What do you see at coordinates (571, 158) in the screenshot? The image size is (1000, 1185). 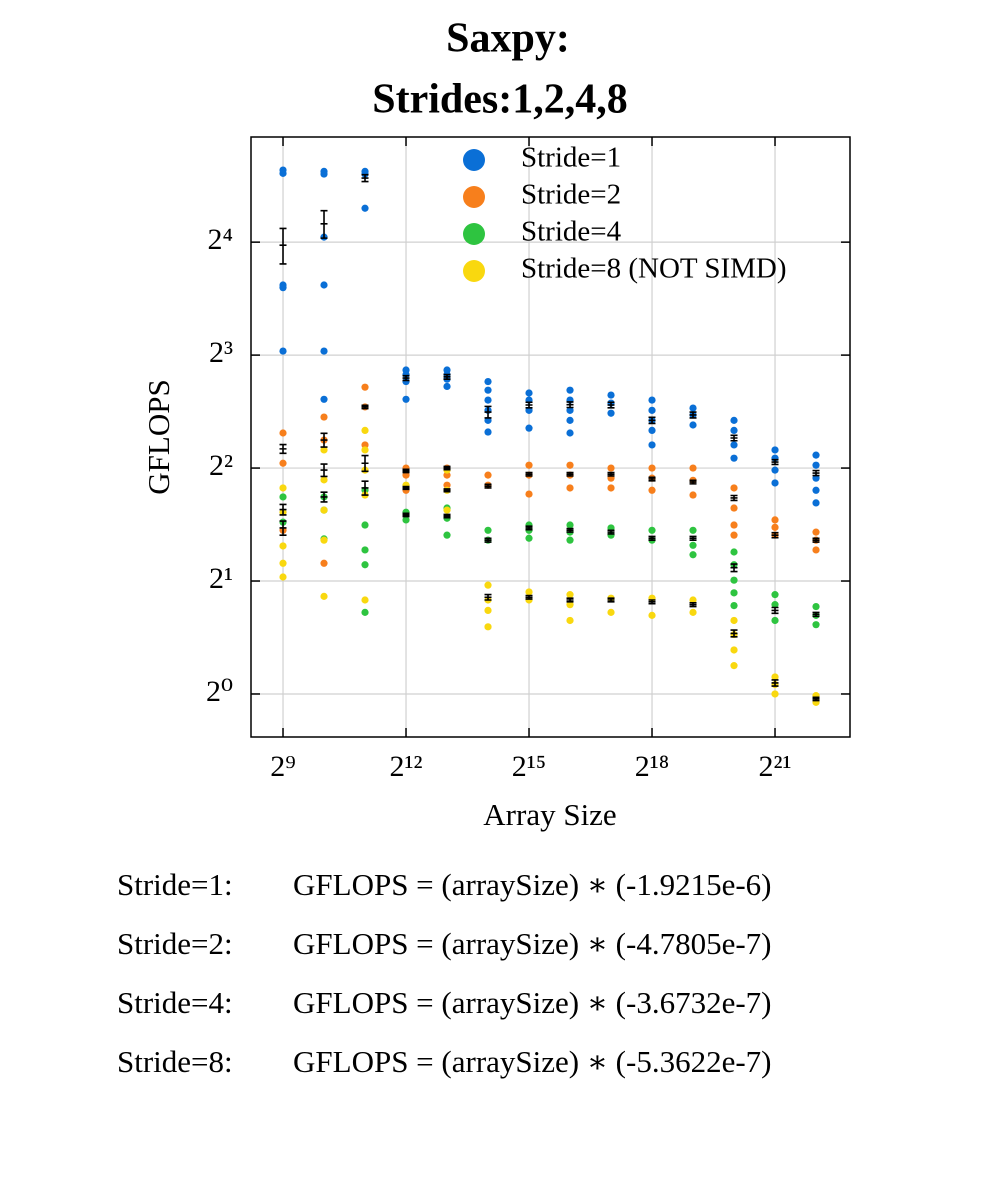 I see `legend-label: Stride=1` at bounding box center [571, 158].